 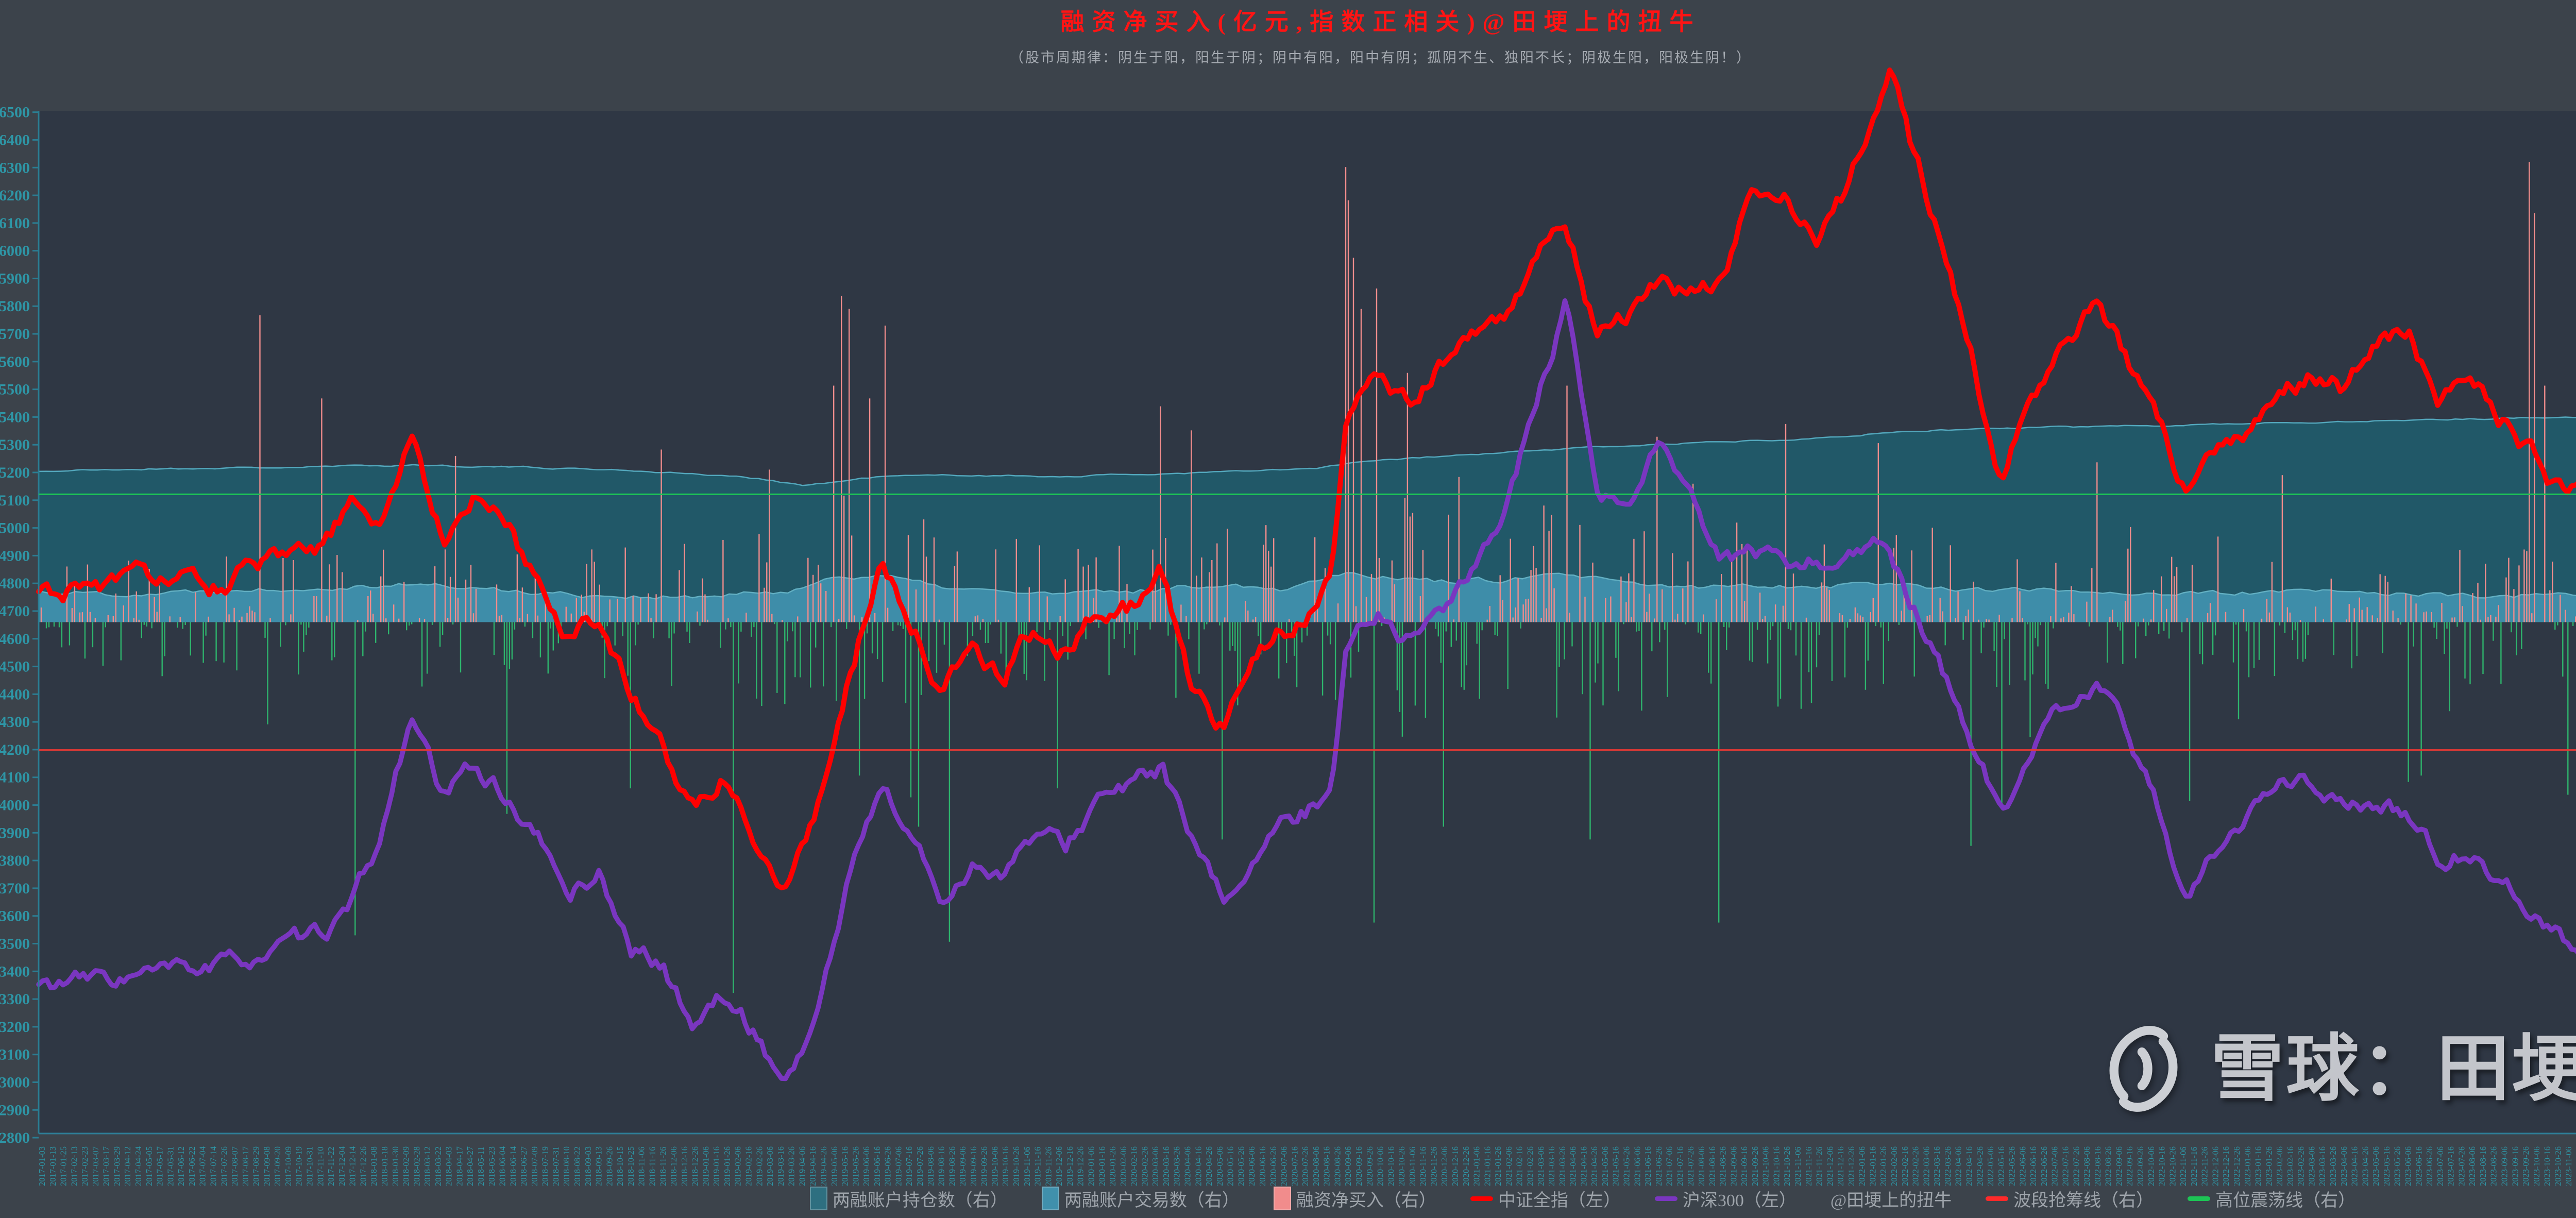 What do you see at coordinates (224, 1166) in the screenshot?
I see `x-axis-label: 2017-07-26` at bounding box center [224, 1166].